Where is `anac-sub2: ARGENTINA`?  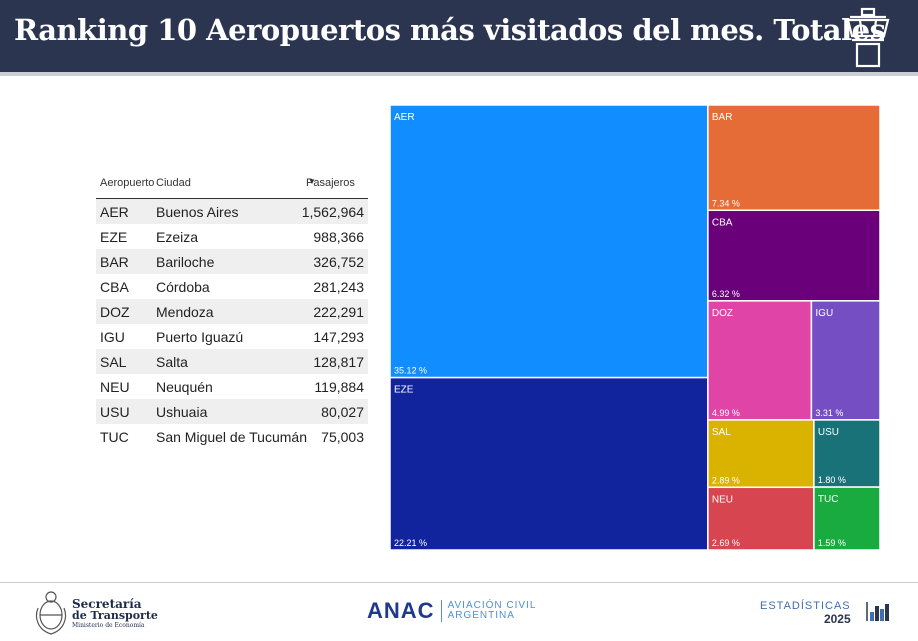 anac-sub2: ARGENTINA is located at coordinates (481, 615).